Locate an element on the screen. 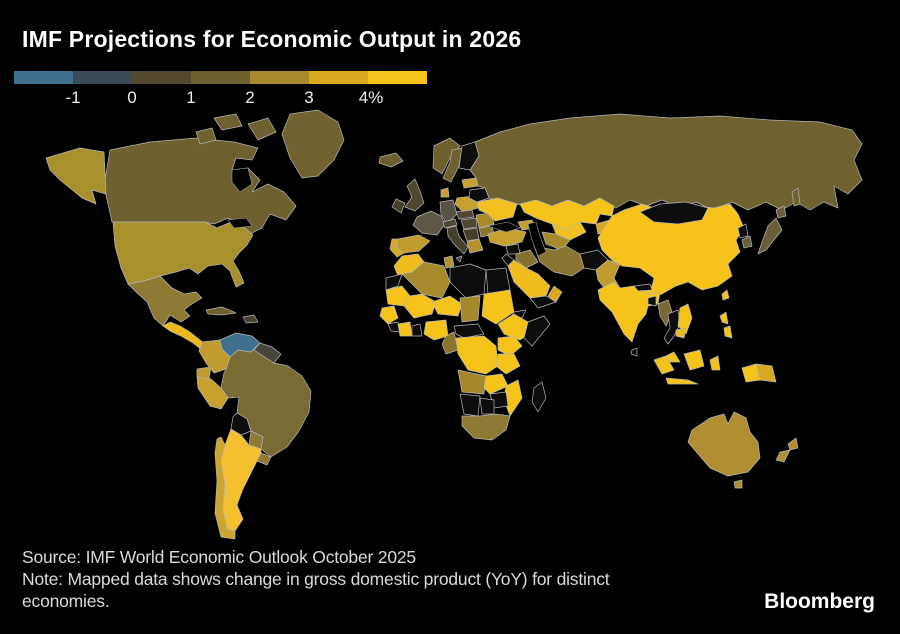 This screenshot has height=634, width=900. region-baltics is located at coordinates (470, 183).